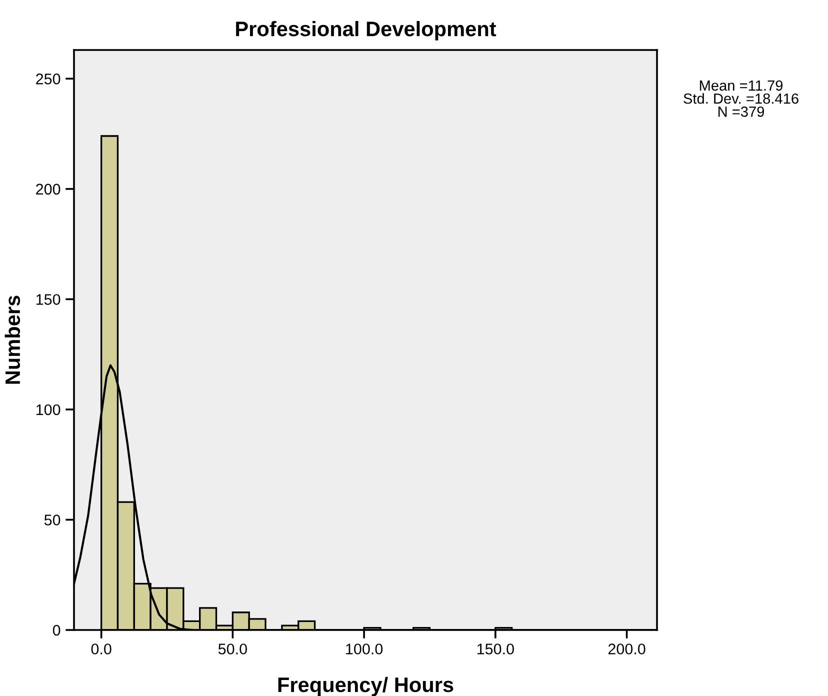  Describe the element at coordinates (366, 30) in the screenshot. I see `chart-title: Professional Development` at that location.